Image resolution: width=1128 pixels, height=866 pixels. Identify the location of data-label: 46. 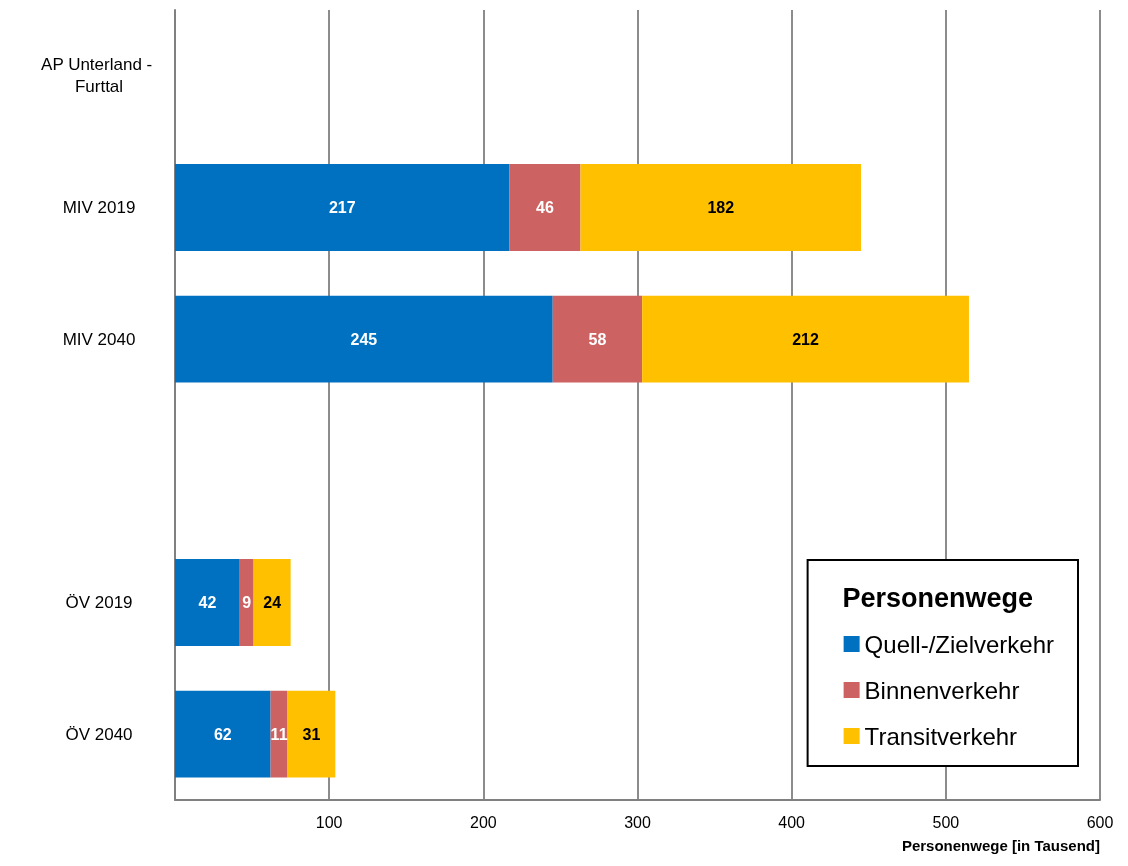
(545, 207).